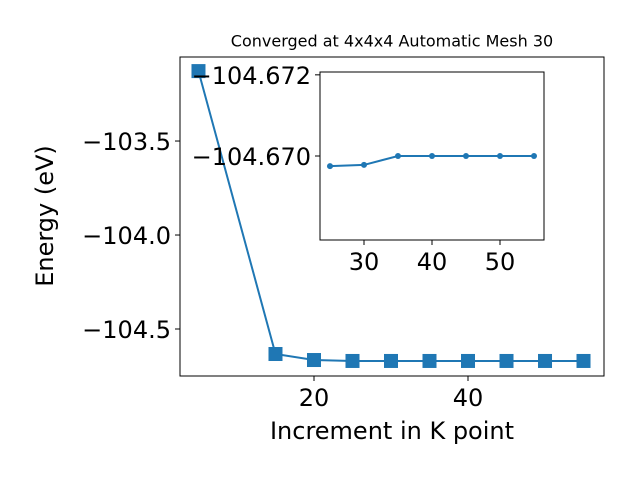  I want to click on y-tick-label: −104.5, so click(126, 330).